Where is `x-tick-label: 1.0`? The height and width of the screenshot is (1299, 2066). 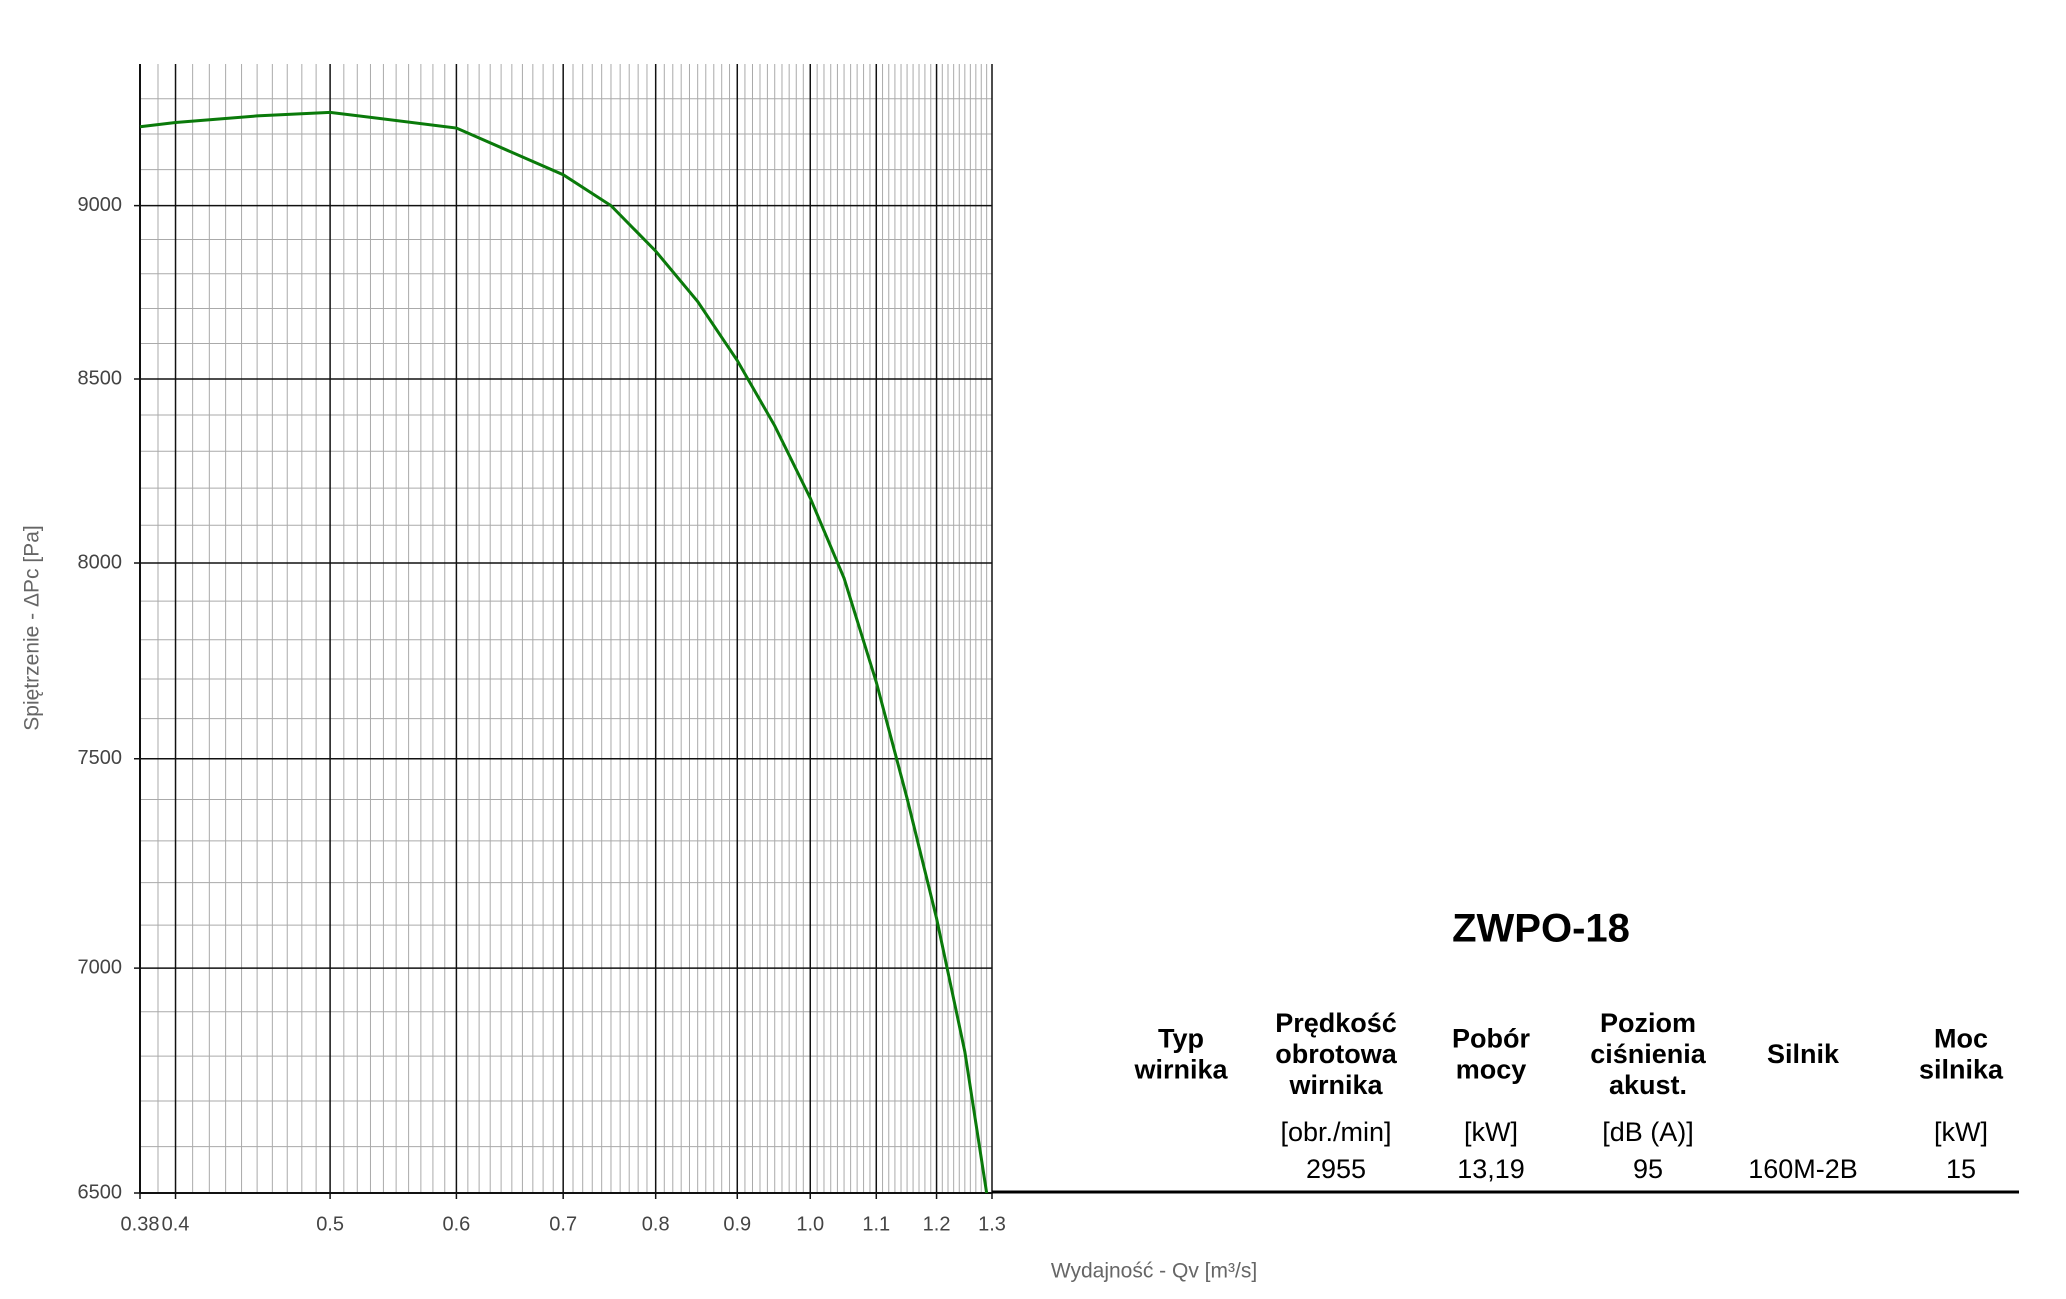
x-tick-label: 1.0 is located at coordinates (810, 1224).